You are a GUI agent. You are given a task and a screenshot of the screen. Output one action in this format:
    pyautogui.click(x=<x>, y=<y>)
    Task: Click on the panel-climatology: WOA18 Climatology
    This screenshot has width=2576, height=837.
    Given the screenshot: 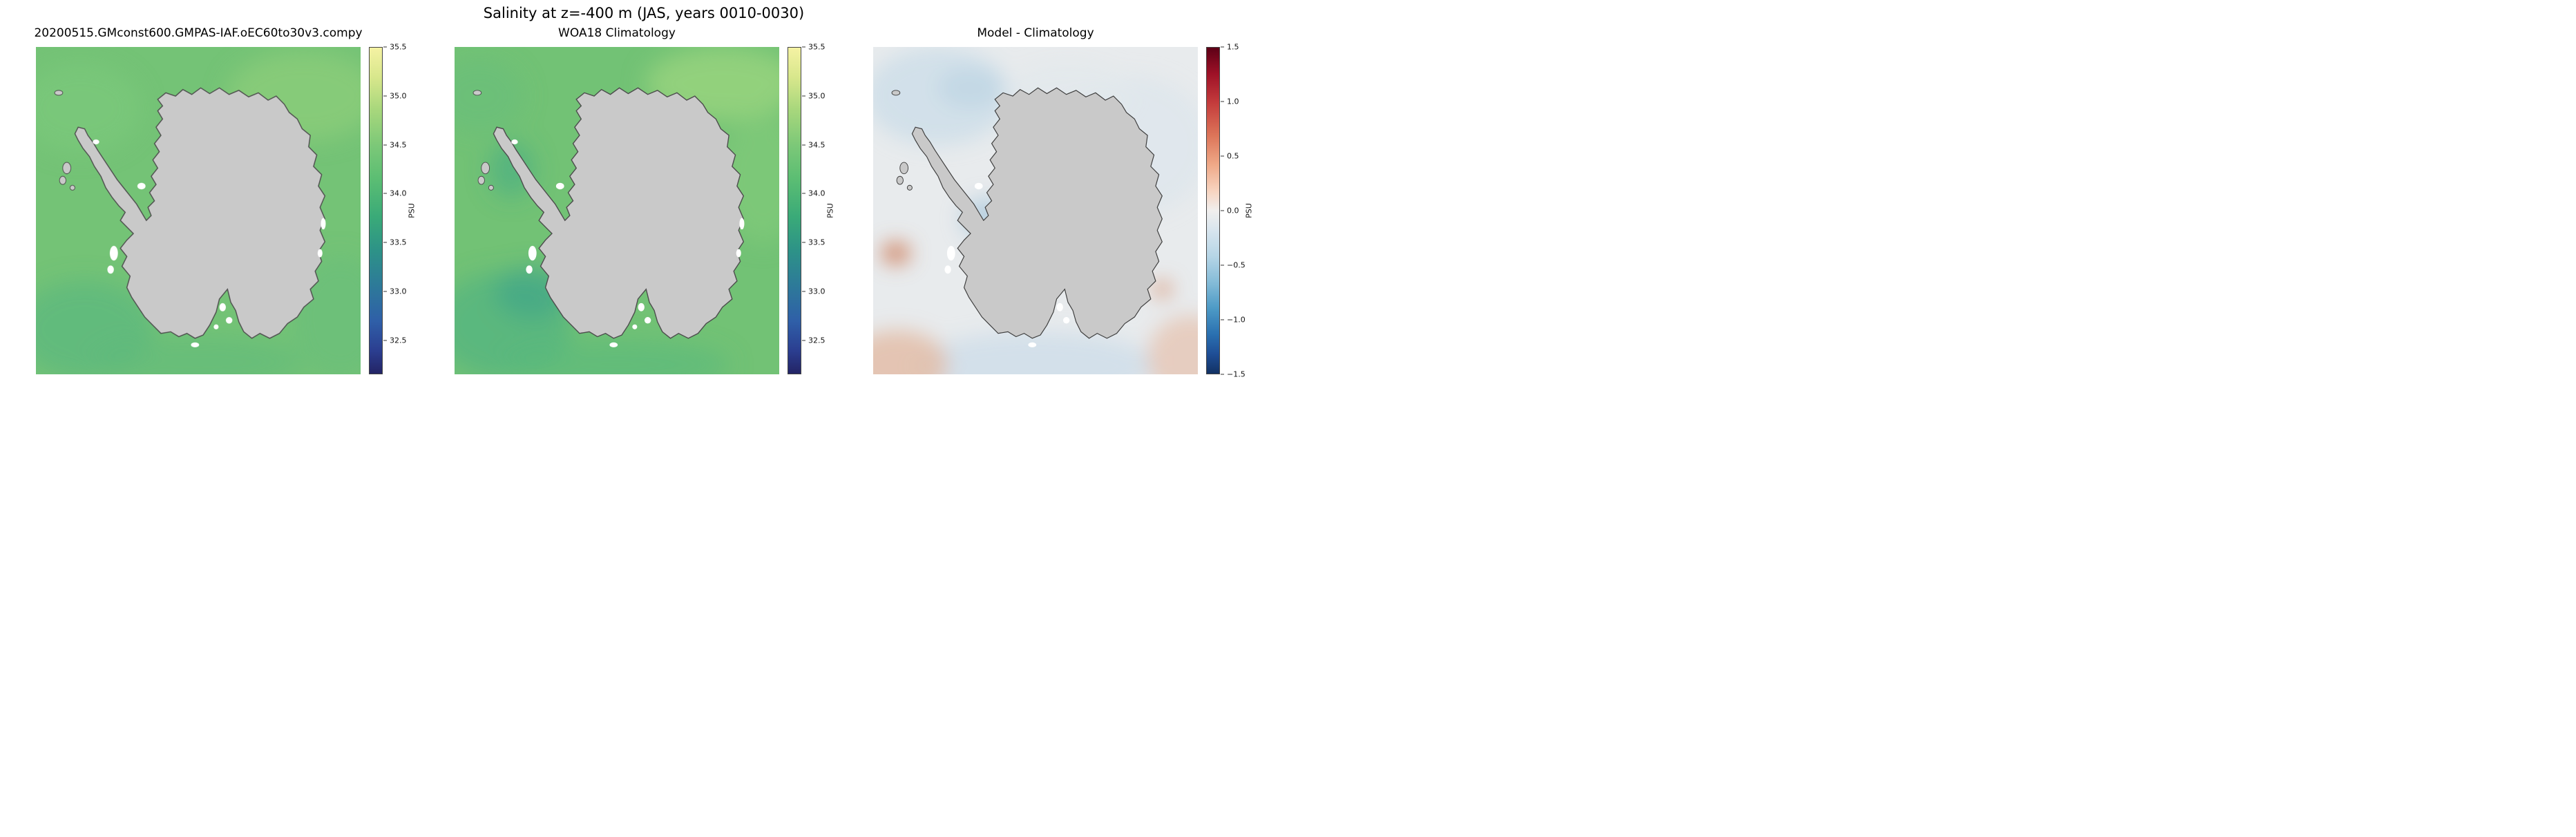 What is the action you would take?
    pyautogui.click(x=645, y=199)
    